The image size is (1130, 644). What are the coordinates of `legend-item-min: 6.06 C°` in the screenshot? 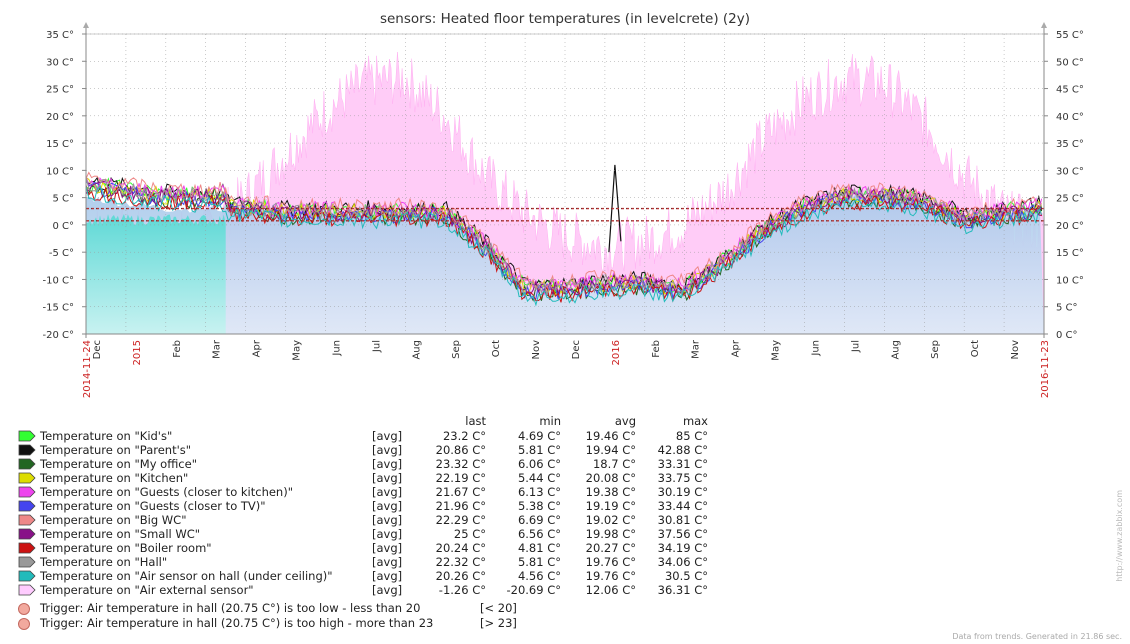 It's located at (539, 464).